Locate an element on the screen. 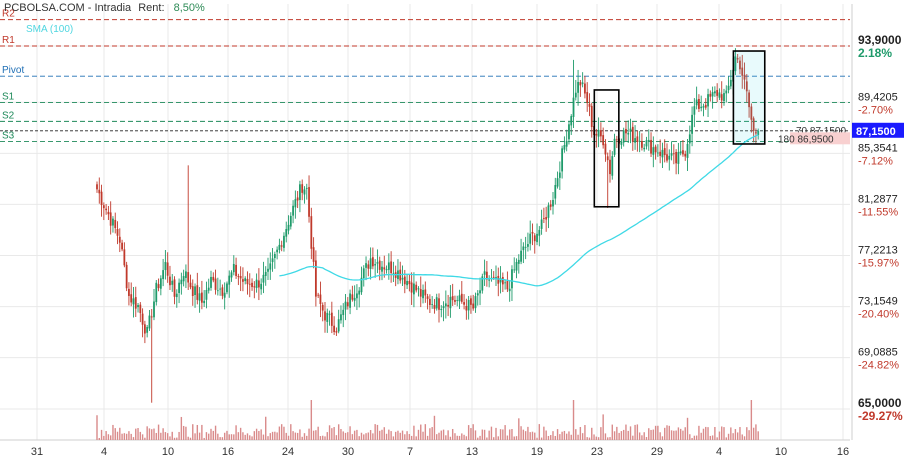 Image resolution: width=906 pixels, height=466 pixels. x-tick-label: 31 is located at coordinates (37, 452).